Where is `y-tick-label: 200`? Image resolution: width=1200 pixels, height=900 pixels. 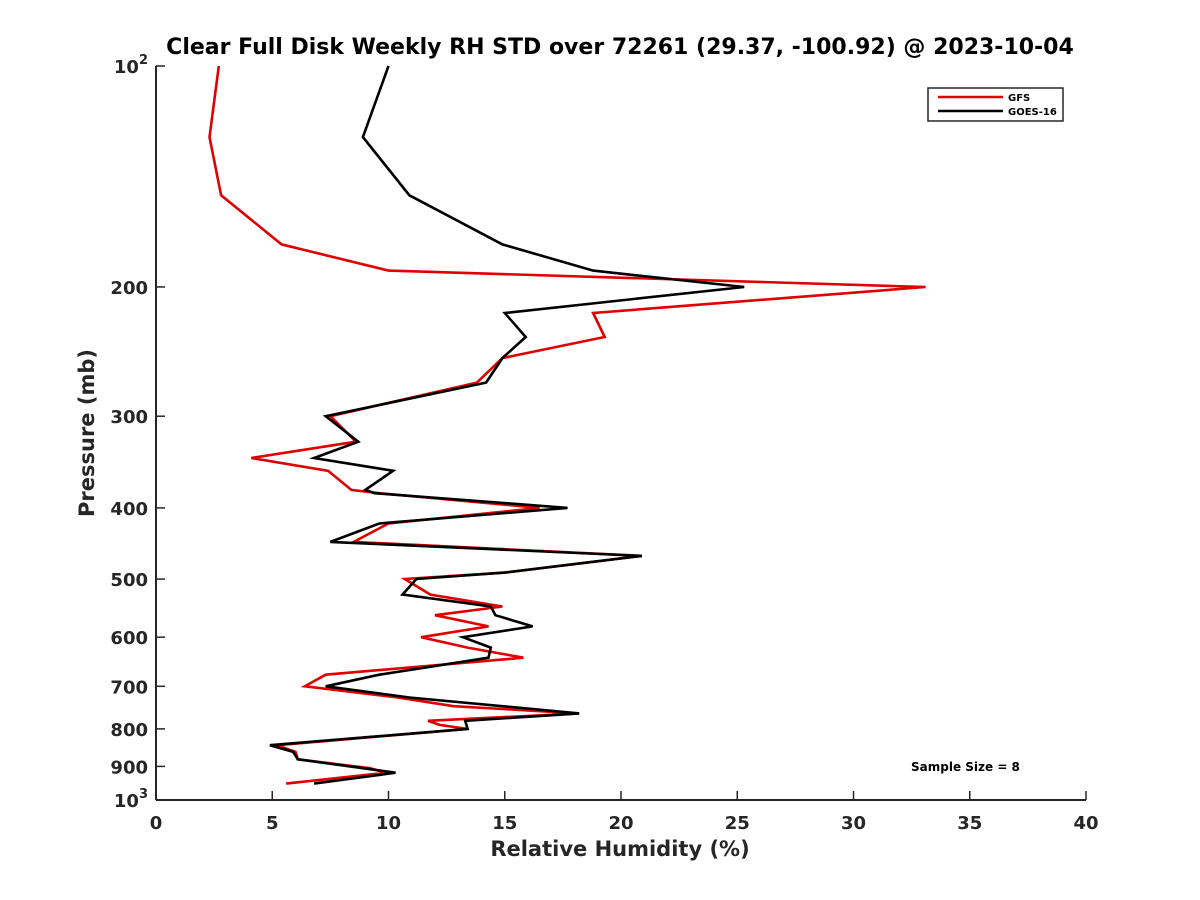
y-tick-label: 200 is located at coordinates (129, 288).